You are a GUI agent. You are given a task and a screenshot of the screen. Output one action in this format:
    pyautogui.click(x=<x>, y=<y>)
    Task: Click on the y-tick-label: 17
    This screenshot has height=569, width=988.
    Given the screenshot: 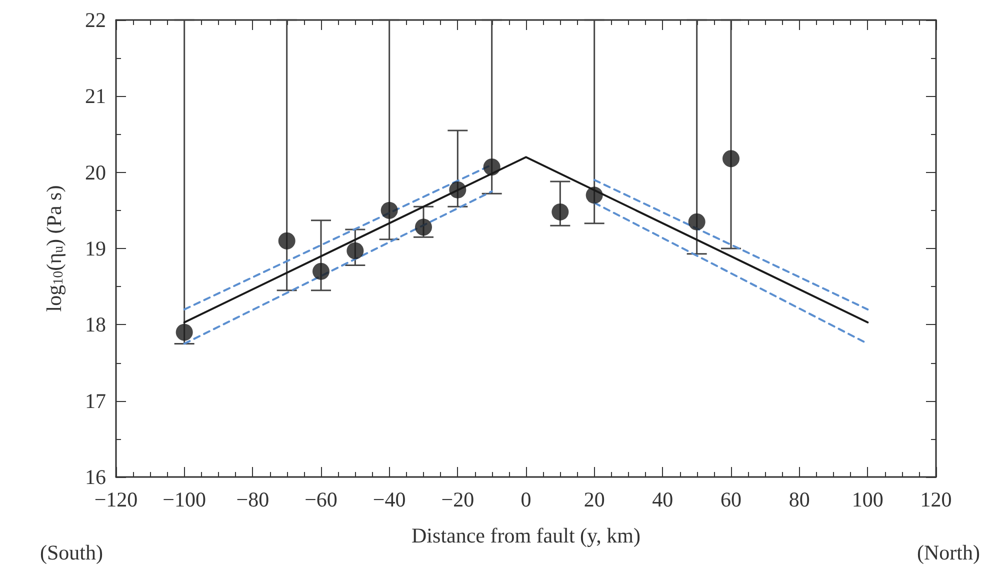 What is the action you would take?
    pyautogui.click(x=95, y=400)
    